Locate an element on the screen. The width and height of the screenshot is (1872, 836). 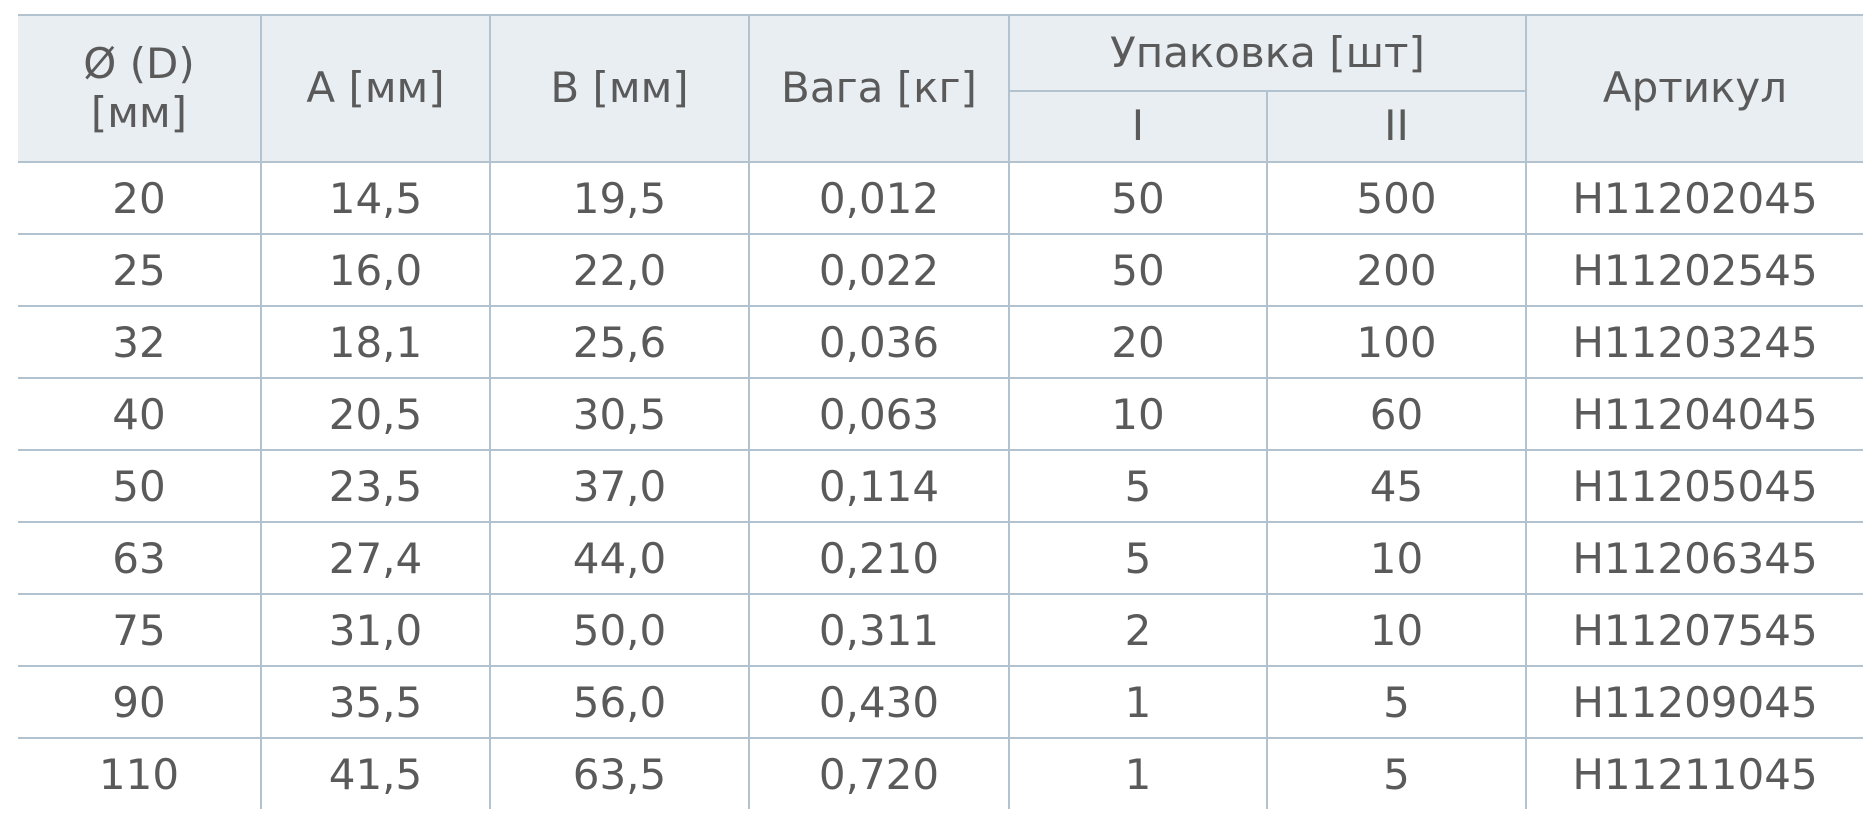
table-cell: 30,5 is located at coordinates (619, 414).